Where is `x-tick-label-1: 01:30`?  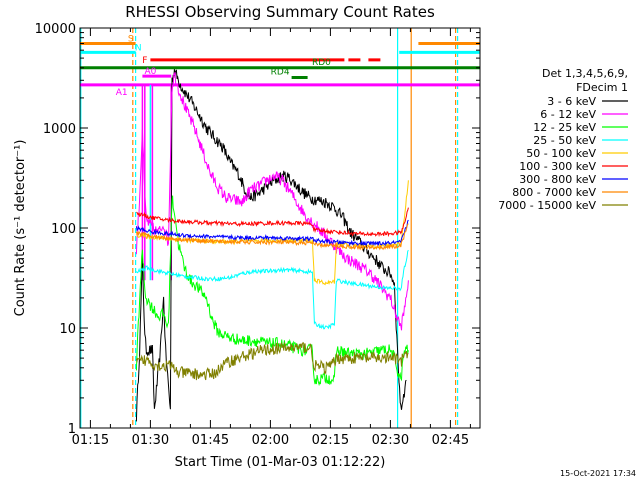 x-tick-label-1: 01:30 is located at coordinates (150, 440).